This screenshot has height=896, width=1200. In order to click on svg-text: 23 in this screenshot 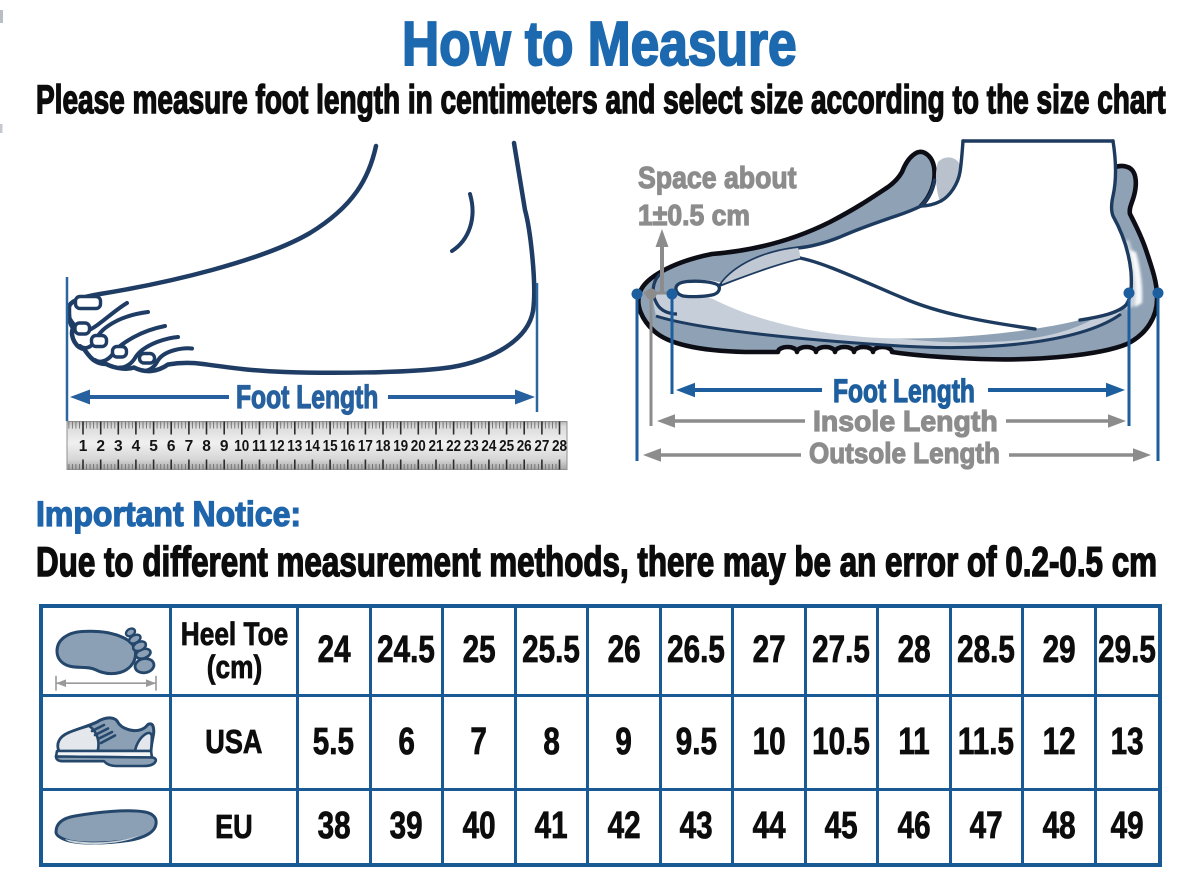, I will do `click(471, 446)`.